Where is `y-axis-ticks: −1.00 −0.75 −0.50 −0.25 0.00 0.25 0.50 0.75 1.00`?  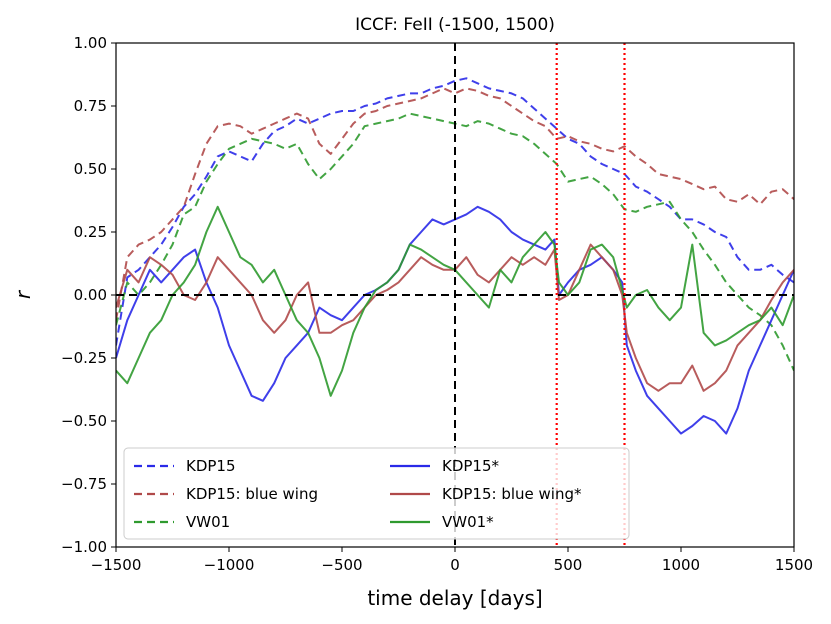
y-axis-ticks: −1.00 −0.75 −0.50 −0.25 0.00 0.25 0.50 0.75 1.00 is located at coordinates (88, 295).